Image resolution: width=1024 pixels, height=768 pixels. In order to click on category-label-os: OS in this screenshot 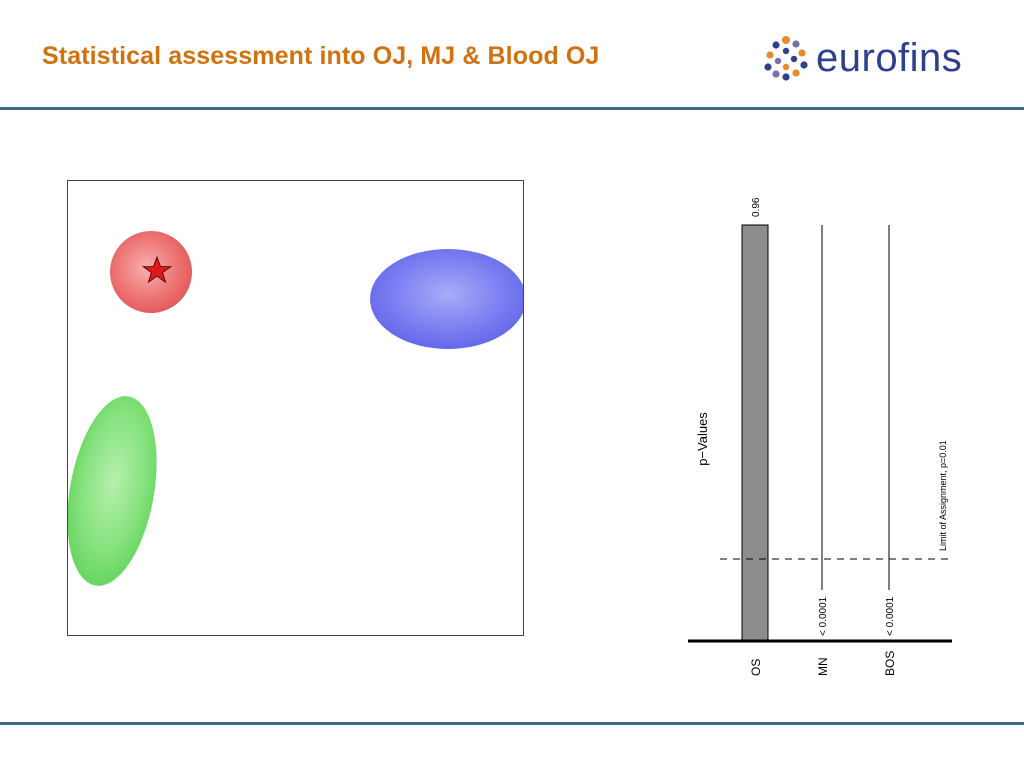, I will do `click(756, 667)`.